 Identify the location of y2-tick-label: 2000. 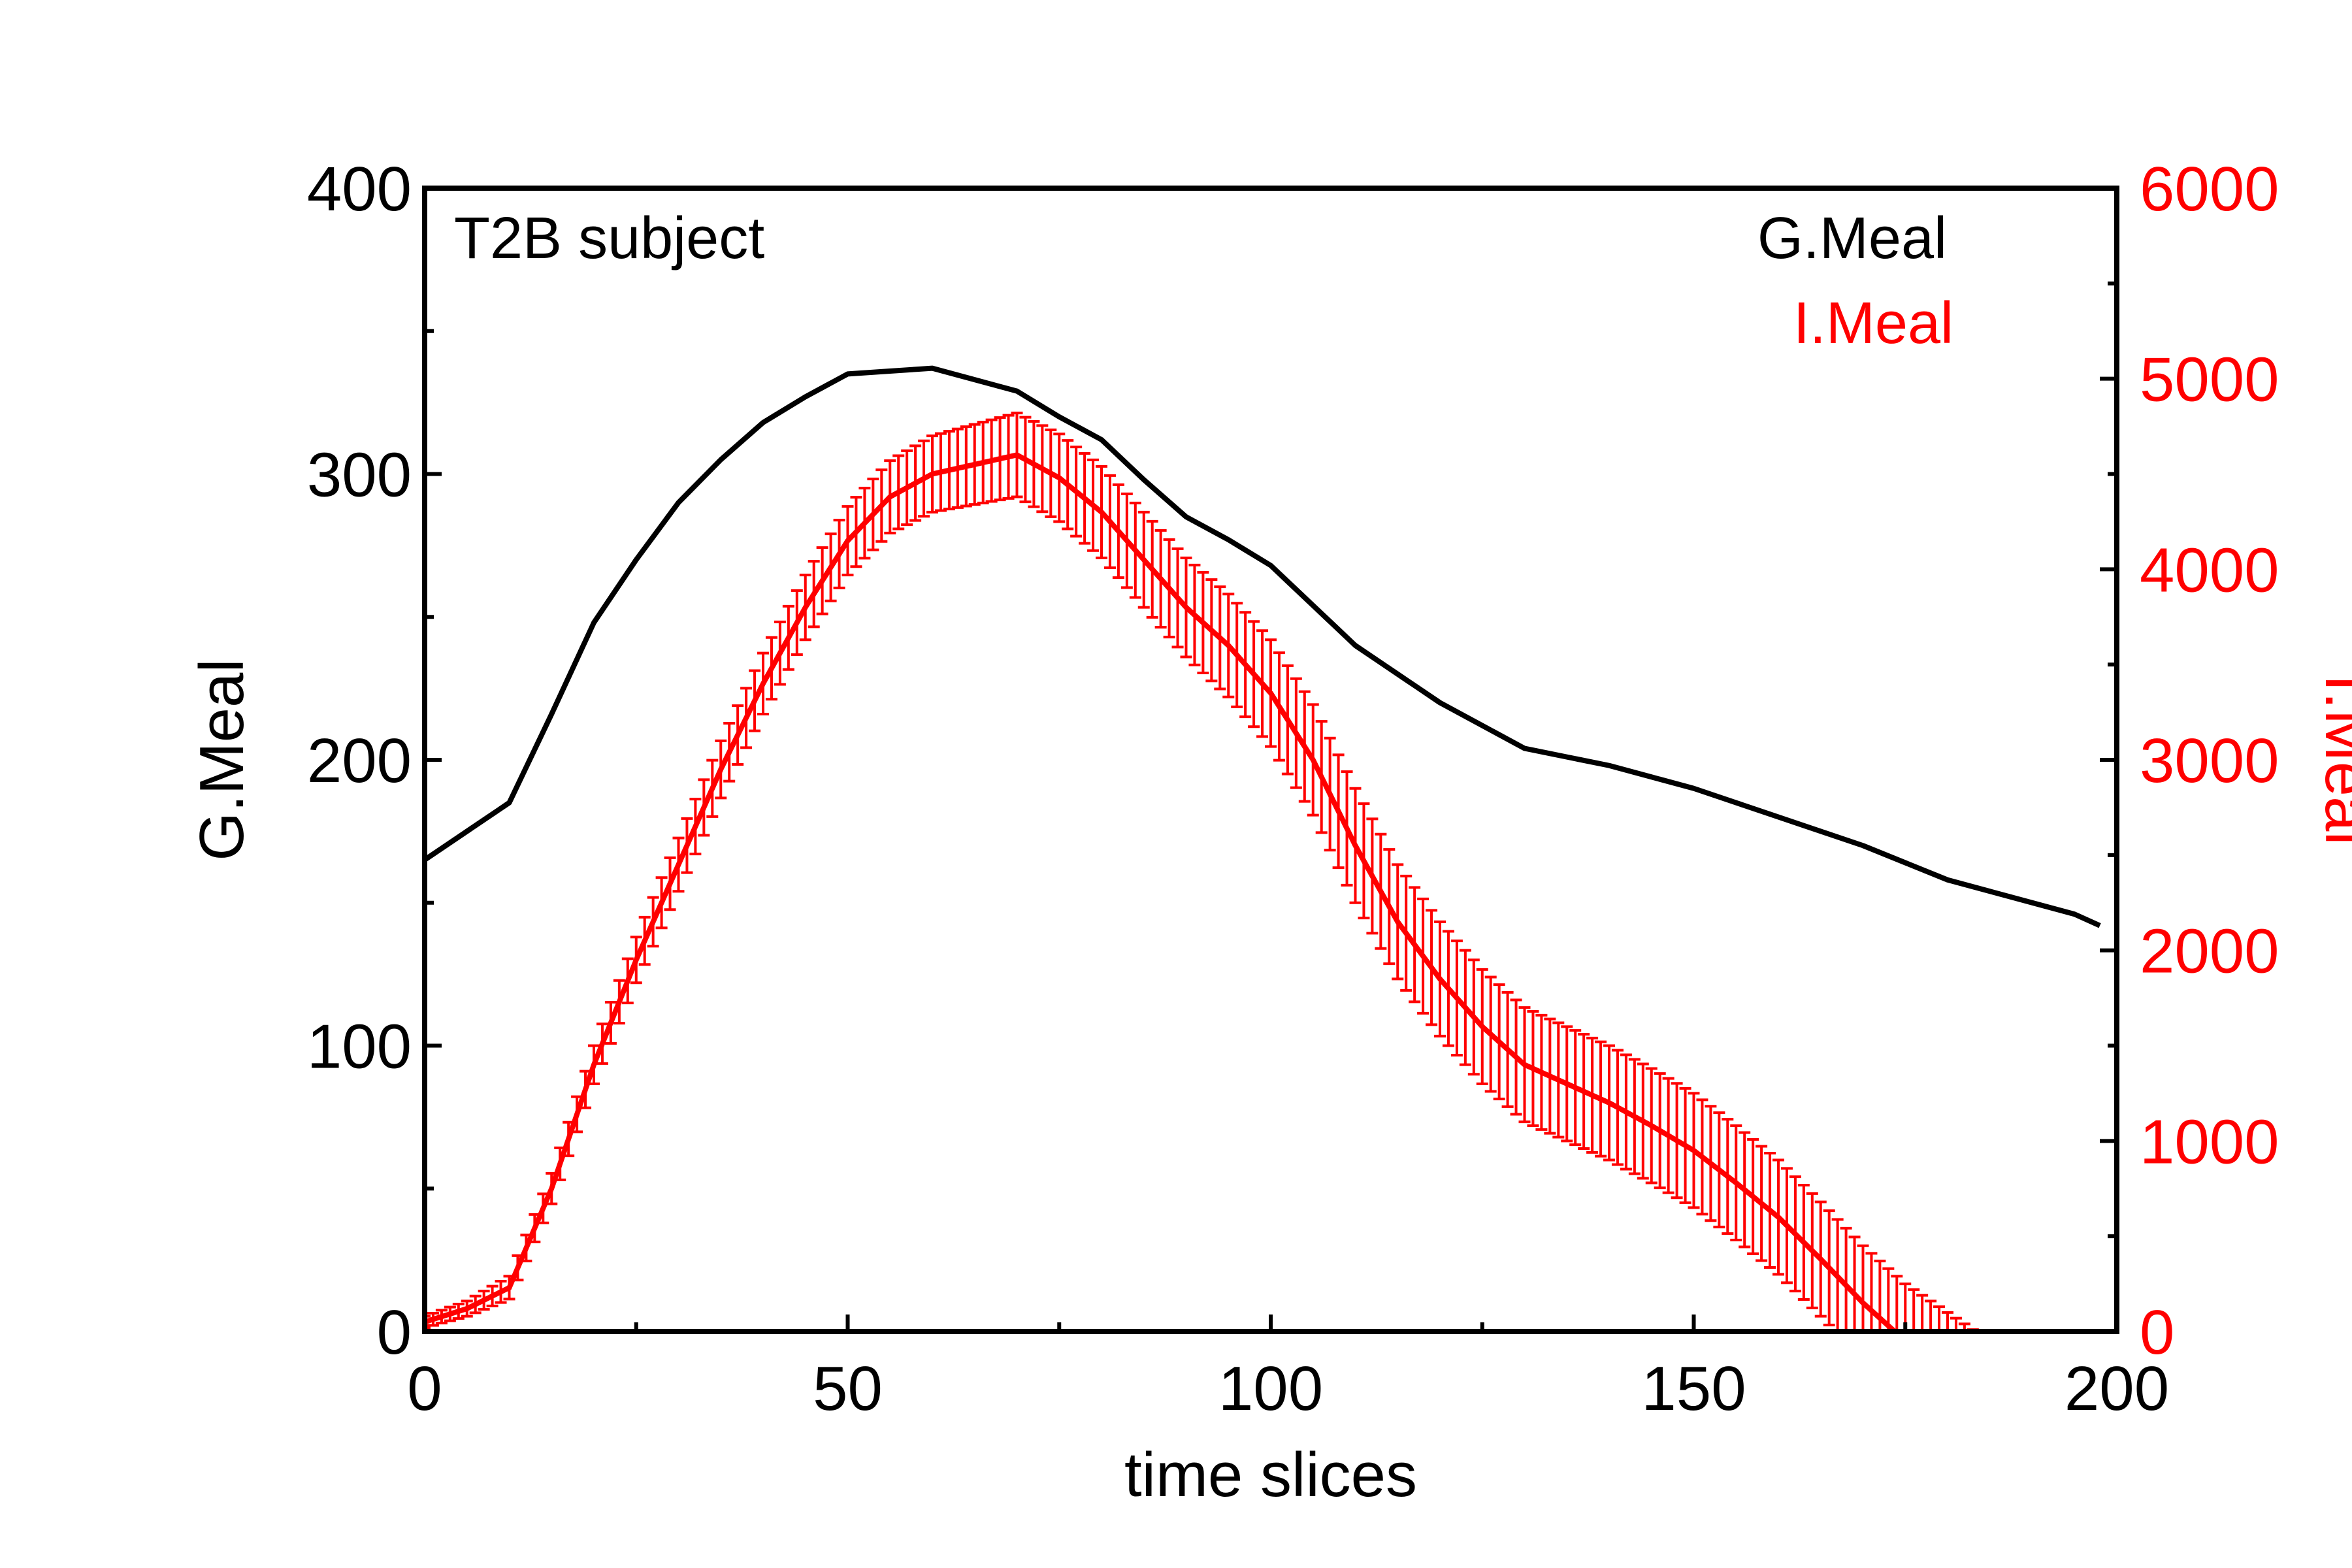
(2209, 952).